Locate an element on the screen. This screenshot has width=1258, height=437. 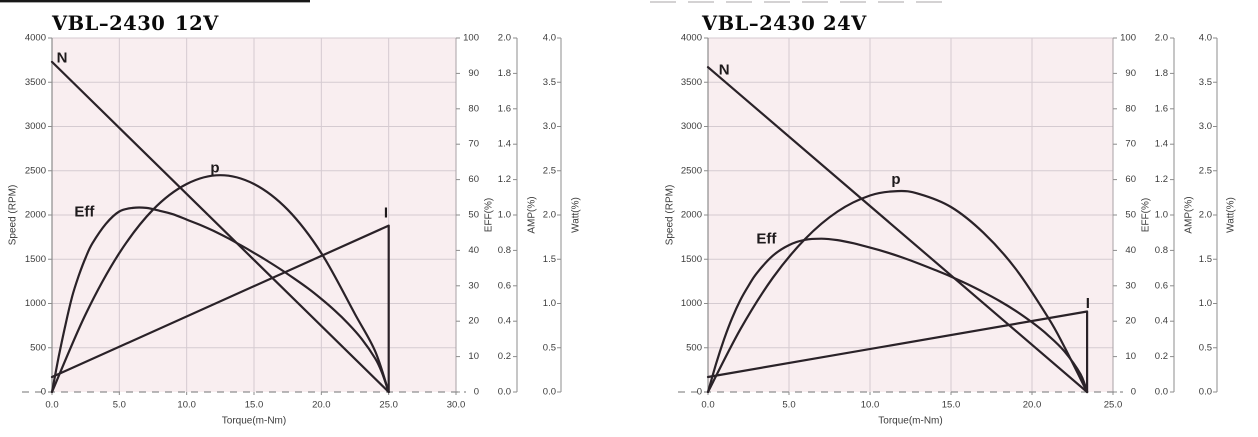
watt-tick-label: 0.5 is located at coordinates (549, 347).